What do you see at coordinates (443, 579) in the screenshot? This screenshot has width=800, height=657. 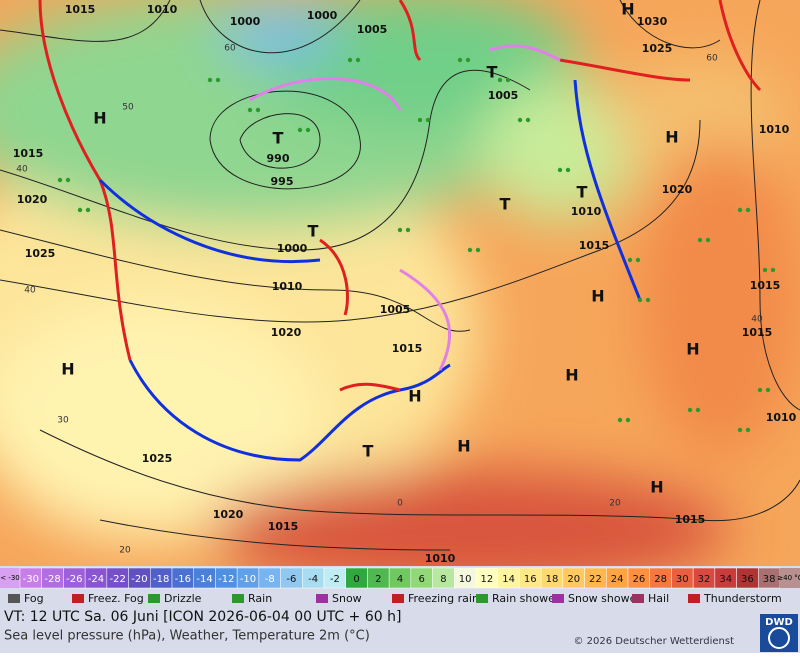 I see `scale-label: 8` at bounding box center [443, 579].